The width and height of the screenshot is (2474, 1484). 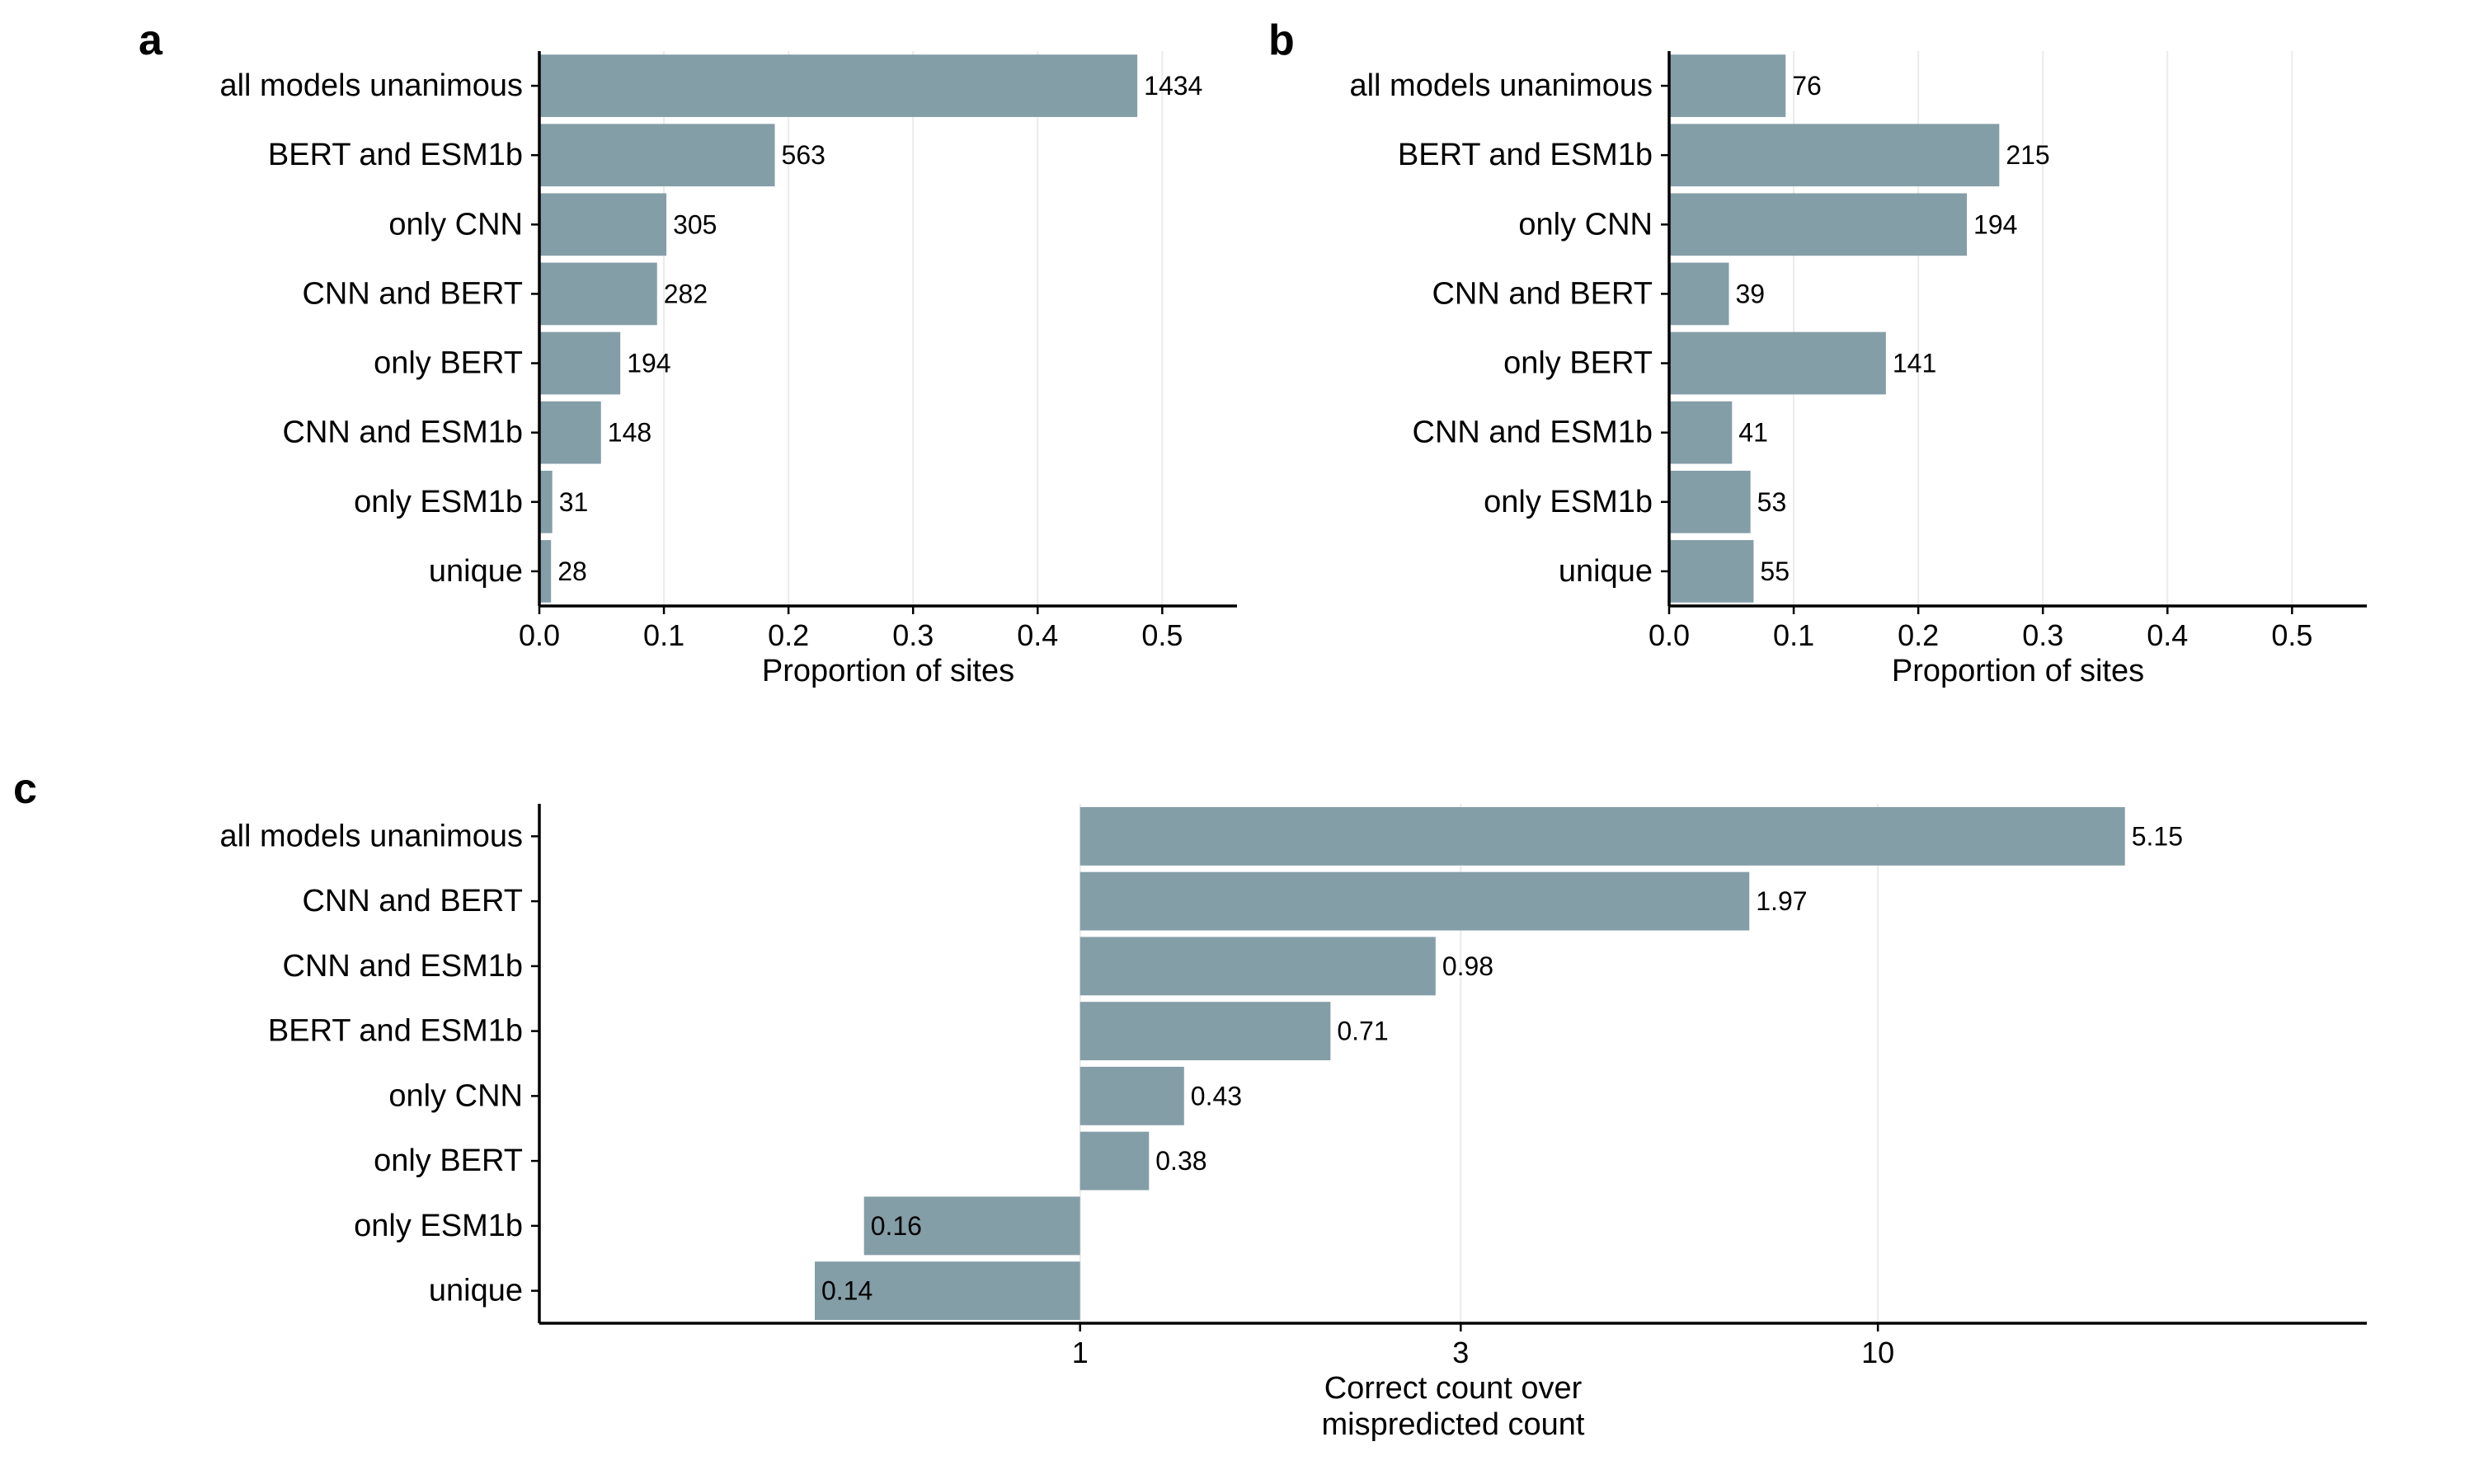 What do you see at coordinates (1542, 293) in the screenshot?
I see `panel-b-category-label-3: CNN and BERT` at bounding box center [1542, 293].